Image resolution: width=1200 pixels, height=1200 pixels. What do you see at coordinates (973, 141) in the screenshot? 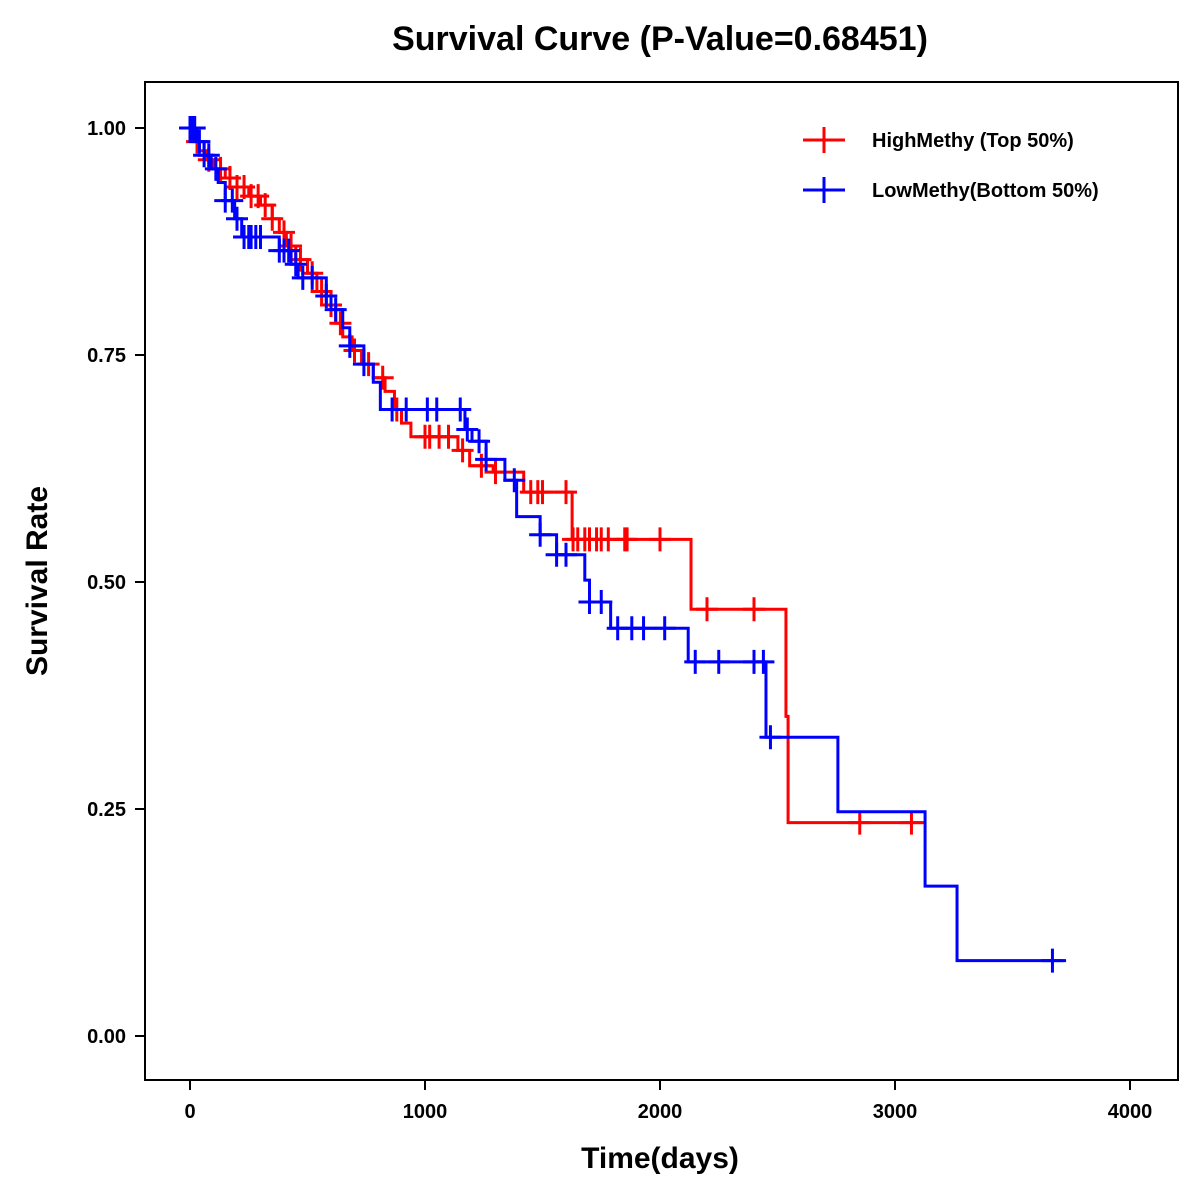
I see `legend-label-high: HighMethy (Top 50%)` at bounding box center [973, 141].